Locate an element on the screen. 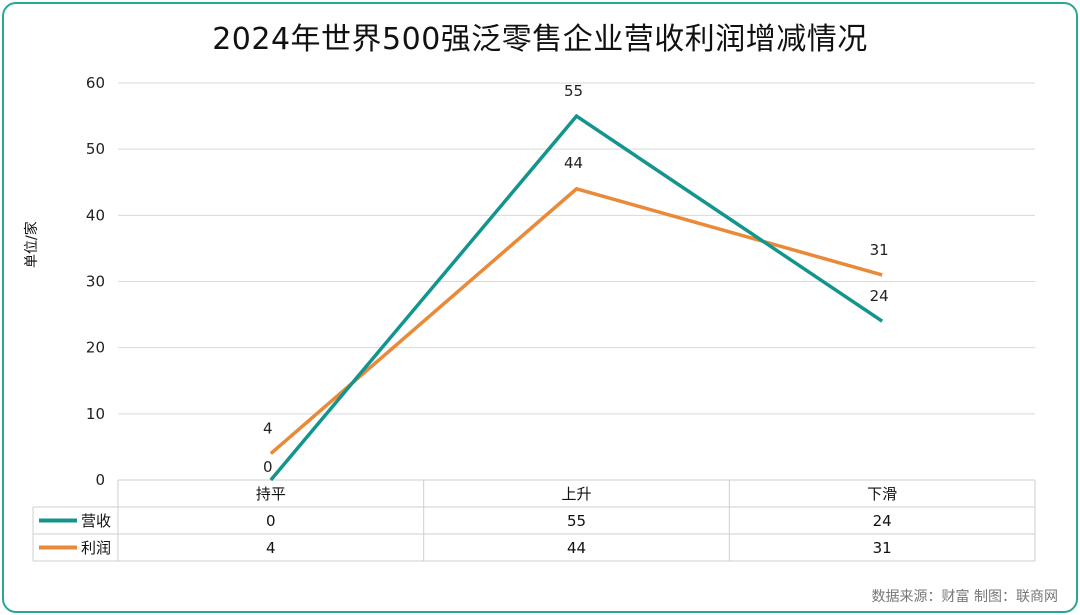 This screenshot has height=615, width=1080. y-tick-label: 10 is located at coordinates (95, 414).